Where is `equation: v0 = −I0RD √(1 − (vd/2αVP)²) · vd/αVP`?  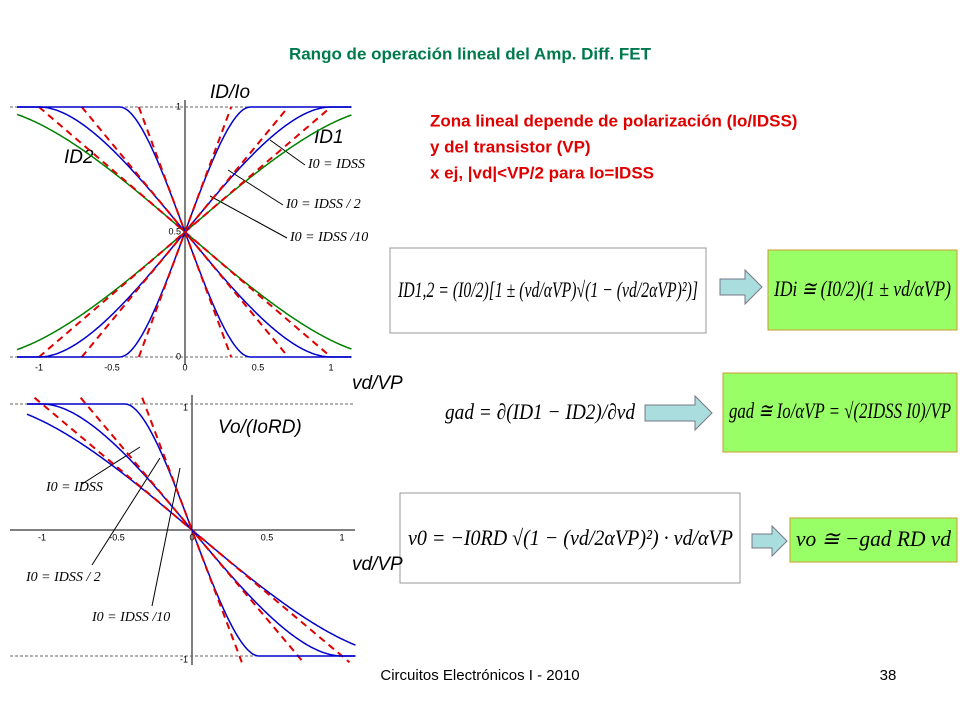 equation: v0 = −I0RD √(1 − (vd/2αVP)²) · vd/αVP is located at coordinates (570, 537).